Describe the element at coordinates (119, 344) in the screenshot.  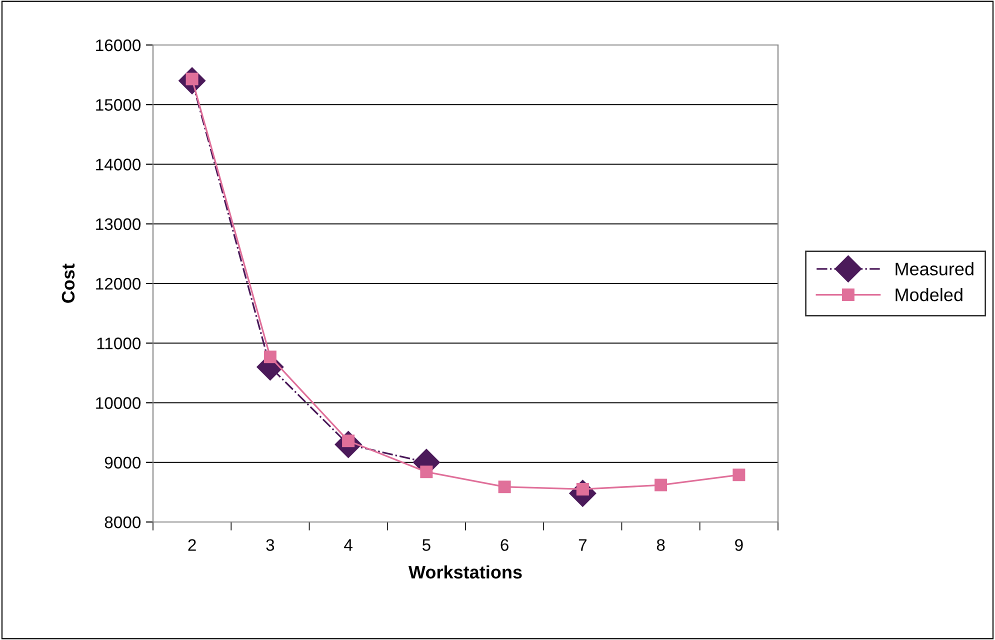
I see `y-tick-label: 11000` at that location.